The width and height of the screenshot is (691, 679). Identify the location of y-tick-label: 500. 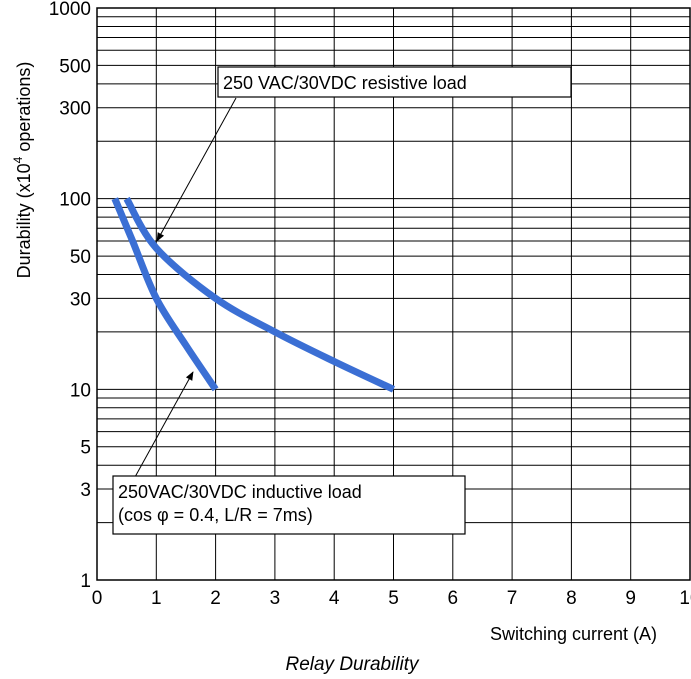
(75, 66).